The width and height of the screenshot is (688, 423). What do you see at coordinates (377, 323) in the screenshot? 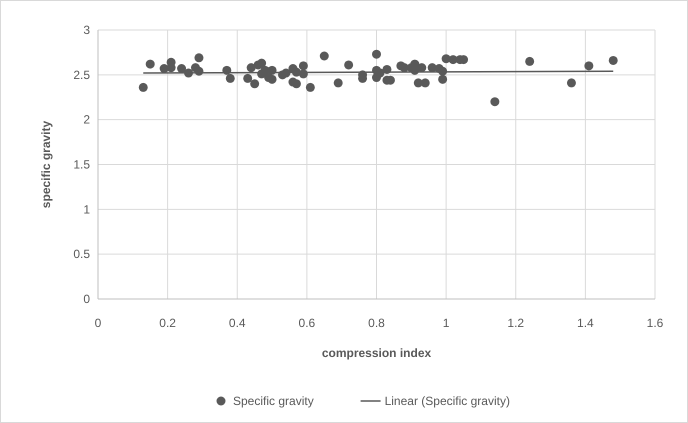
I see `x-tick-label: 0.8` at bounding box center [377, 323].